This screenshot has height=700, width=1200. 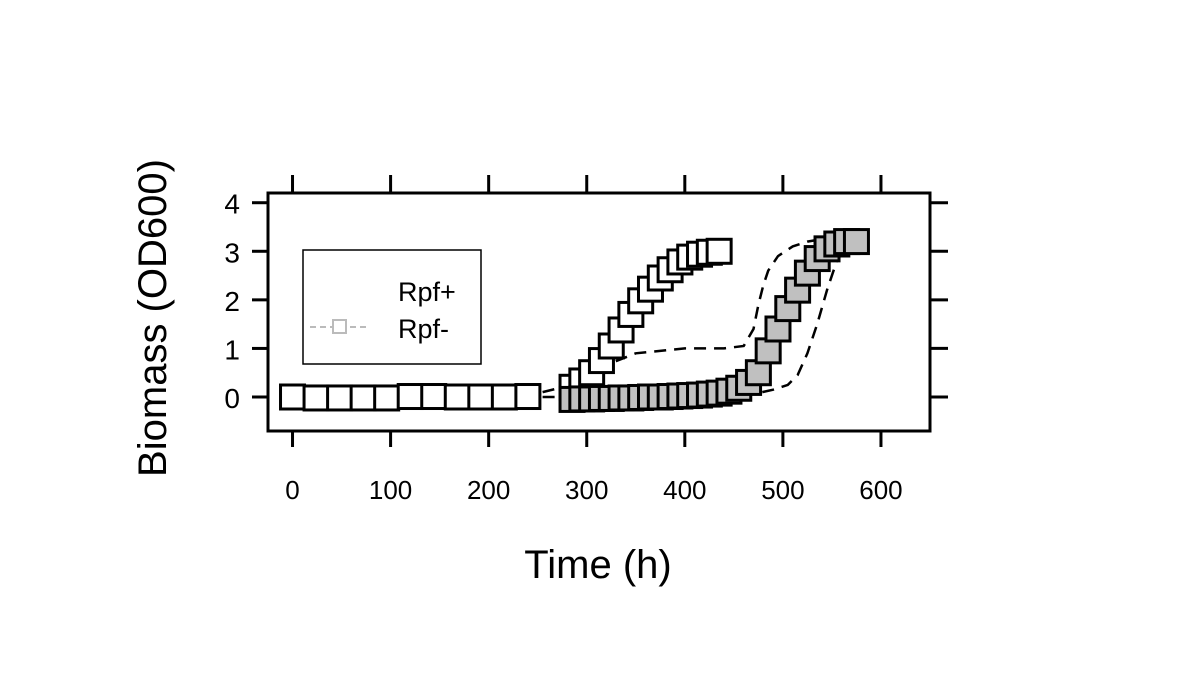 I want to click on y-tick-label: 3, so click(x=232, y=252).